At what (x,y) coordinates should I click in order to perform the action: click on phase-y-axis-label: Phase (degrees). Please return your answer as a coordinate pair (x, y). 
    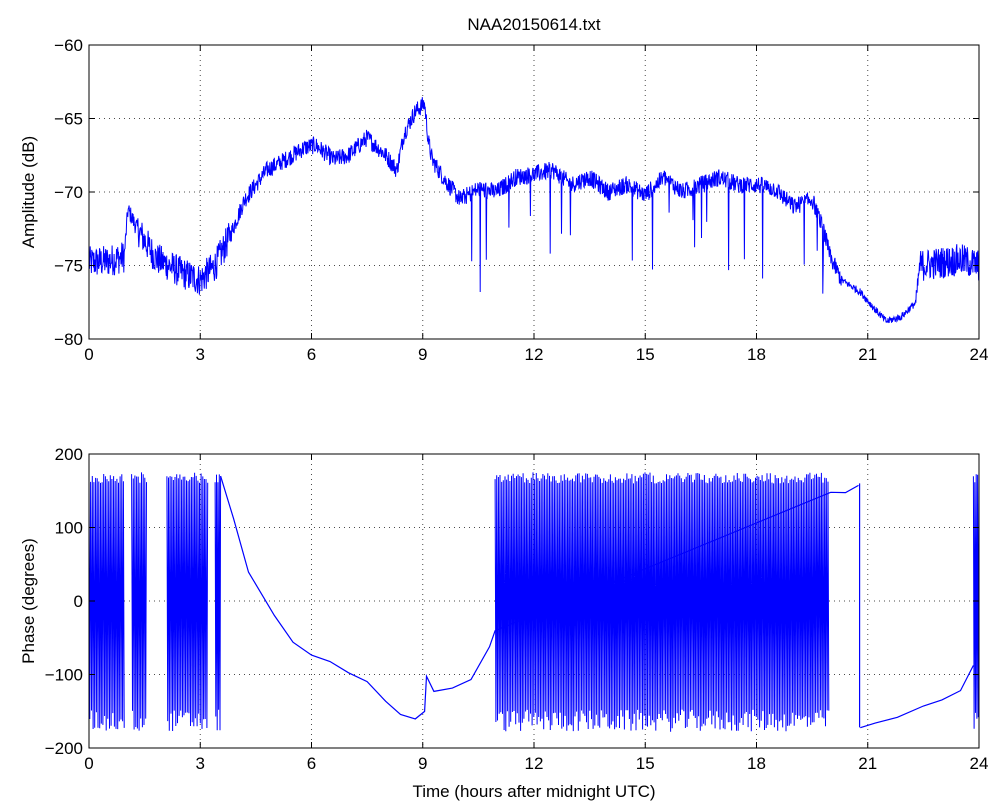
    Looking at the image, I should click on (28, 601).